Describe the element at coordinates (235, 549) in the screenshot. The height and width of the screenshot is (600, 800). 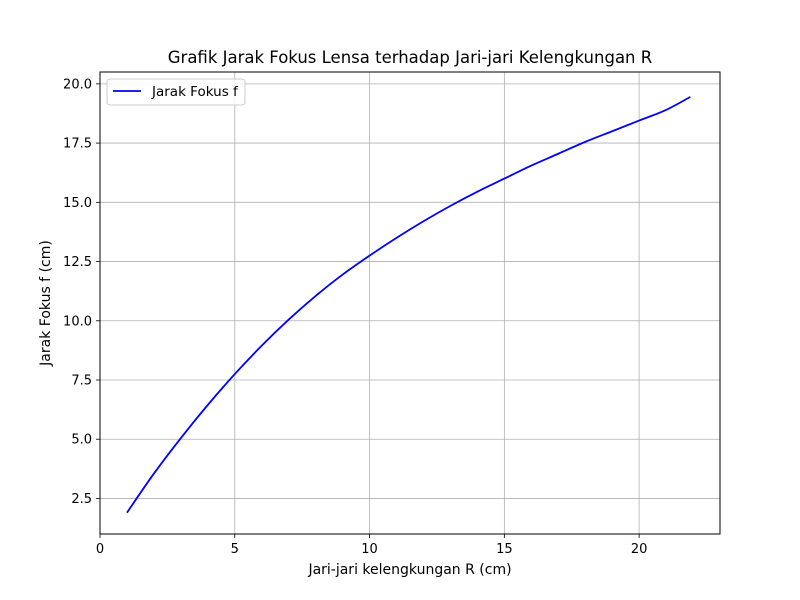
I see `x-tick-label: 5` at that location.